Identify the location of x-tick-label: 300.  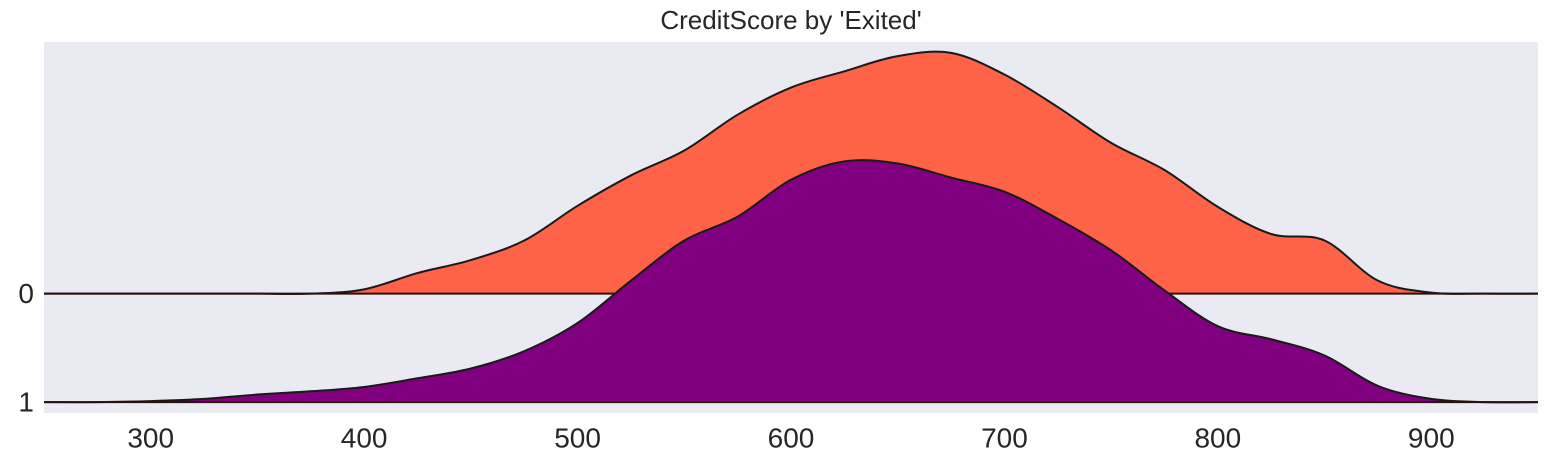
(150, 437).